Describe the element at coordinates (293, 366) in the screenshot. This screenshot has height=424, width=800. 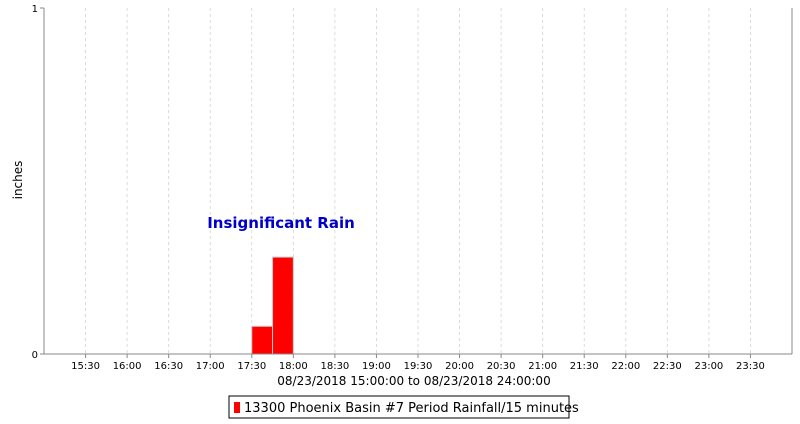
I see `x-tick-label: 18:00` at that location.